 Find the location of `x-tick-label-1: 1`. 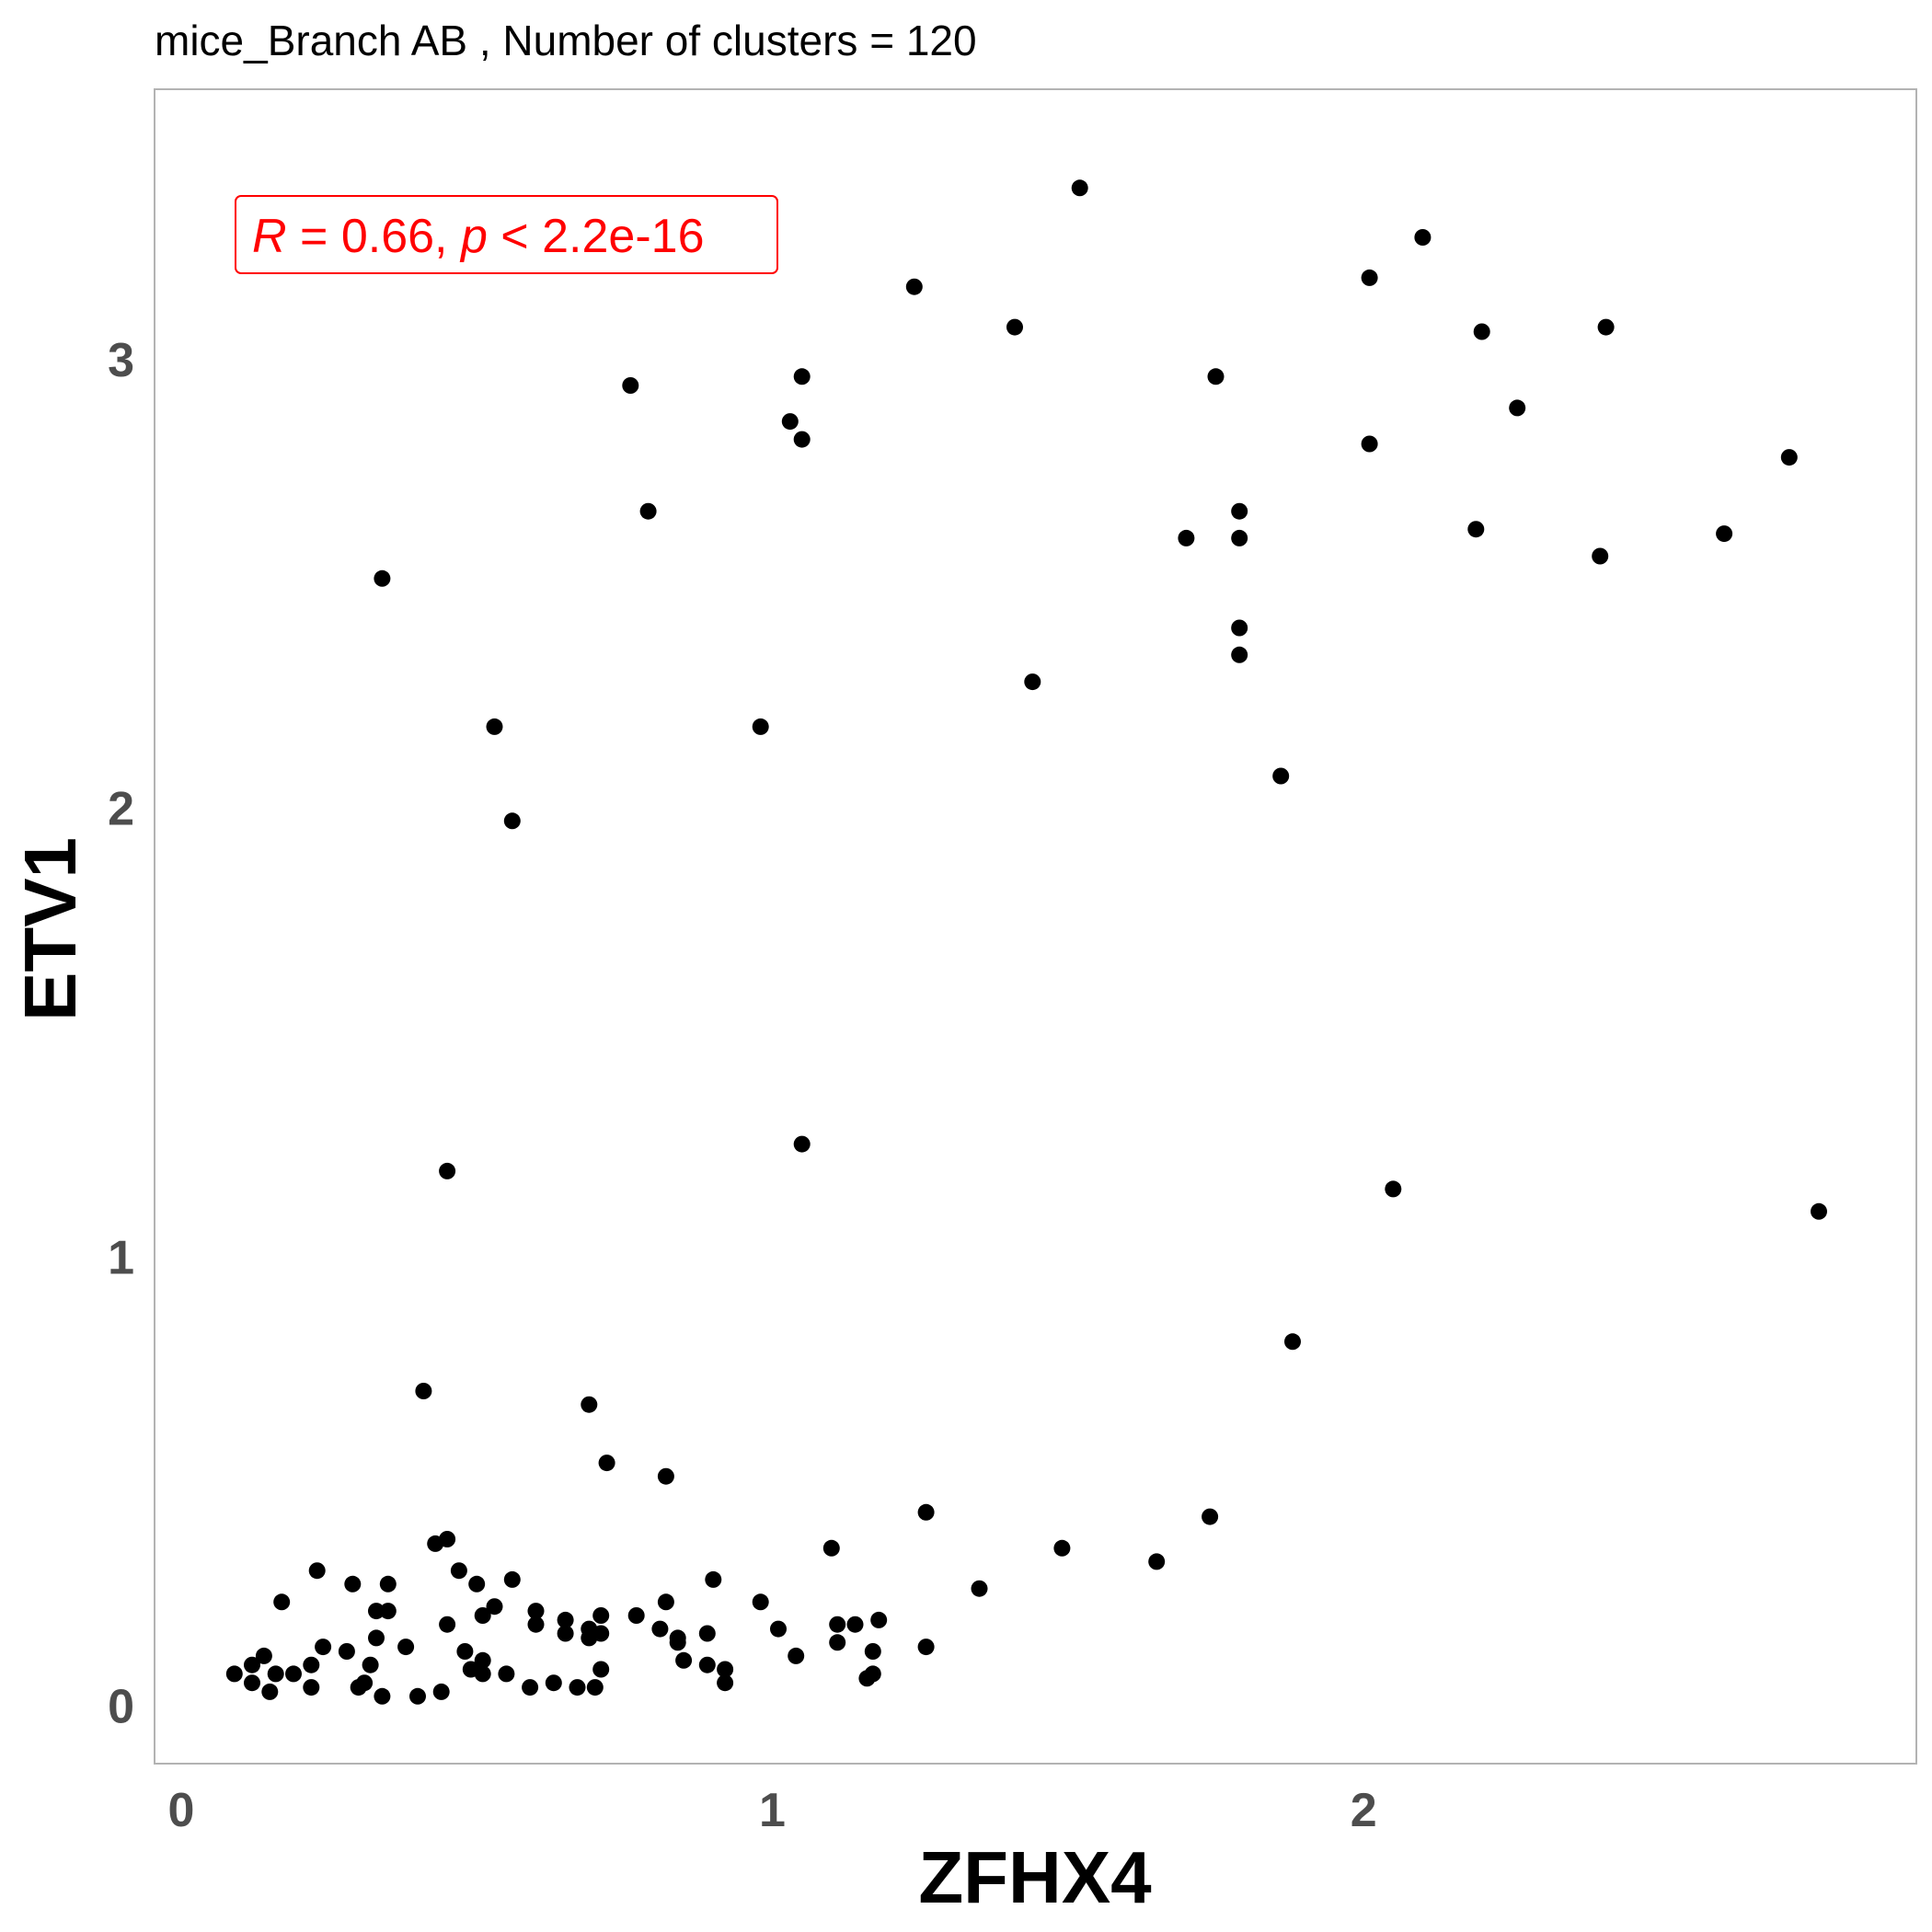

x-tick-label-1: 1 is located at coordinates (772, 1810).